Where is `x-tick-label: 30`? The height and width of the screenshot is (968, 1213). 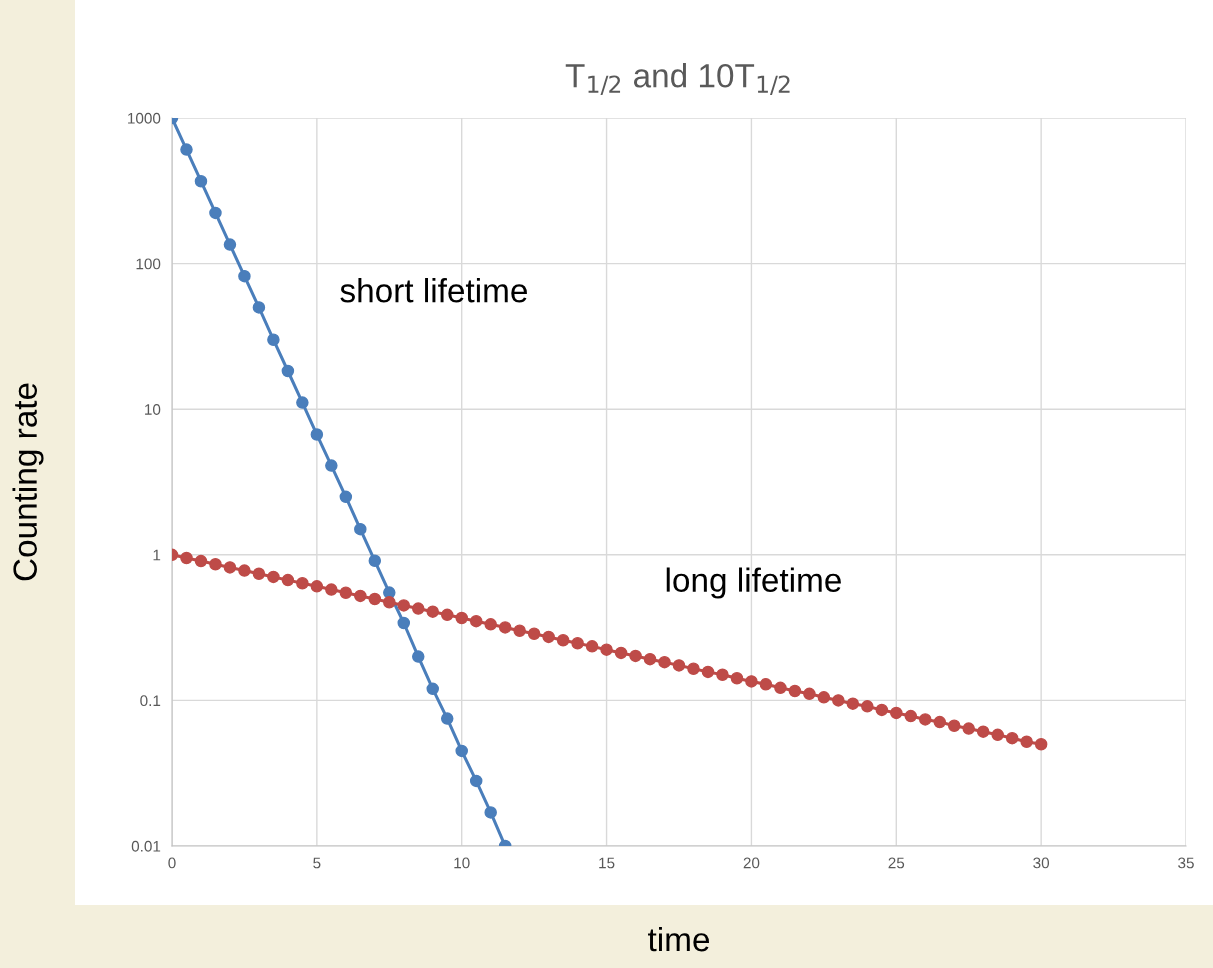
x-tick-label: 30 is located at coordinates (1041, 863).